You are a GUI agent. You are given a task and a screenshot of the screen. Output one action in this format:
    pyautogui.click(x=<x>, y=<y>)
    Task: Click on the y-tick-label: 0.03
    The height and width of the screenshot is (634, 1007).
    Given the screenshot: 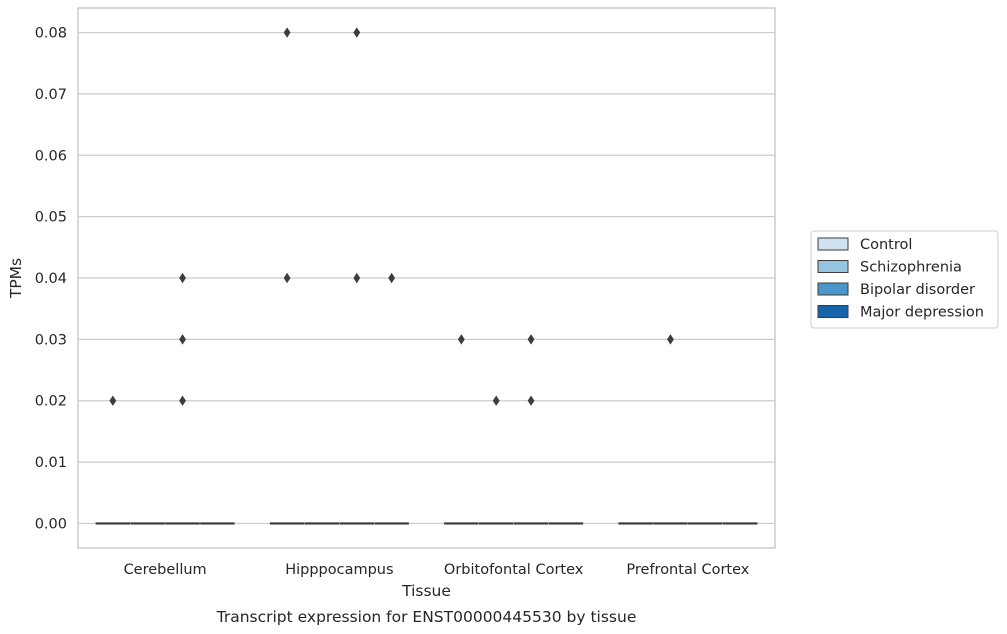 What is the action you would take?
    pyautogui.click(x=51, y=340)
    